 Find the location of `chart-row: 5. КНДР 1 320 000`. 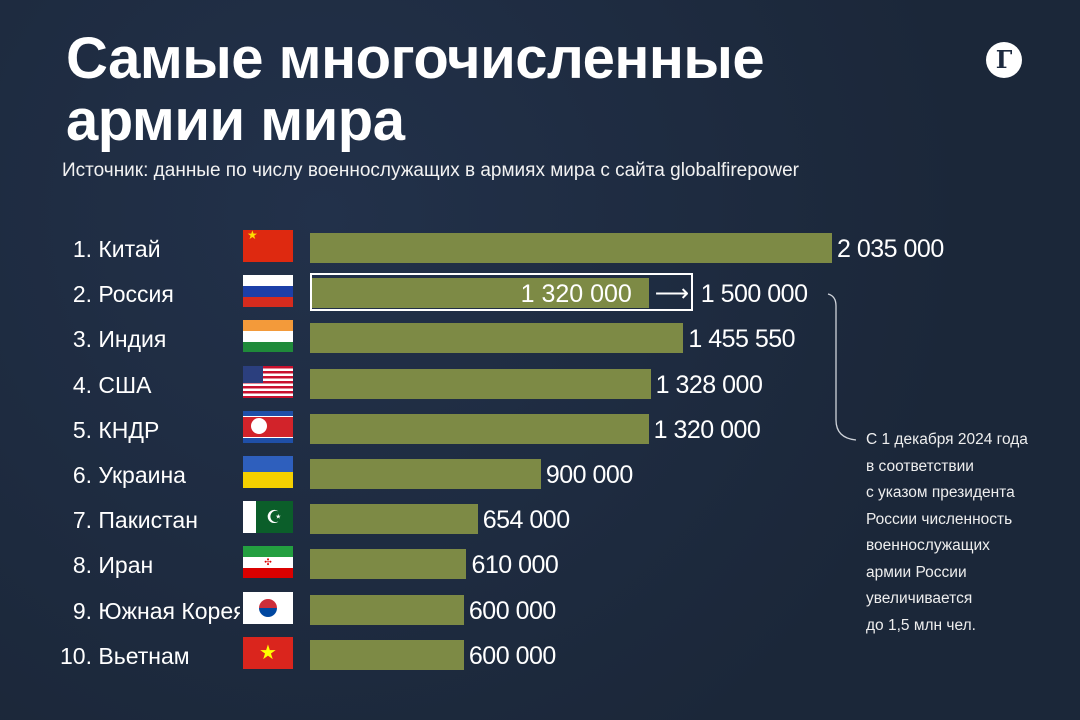

chart-row: 5. КНДР 1 320 000 is located at coordinates (540, 431).